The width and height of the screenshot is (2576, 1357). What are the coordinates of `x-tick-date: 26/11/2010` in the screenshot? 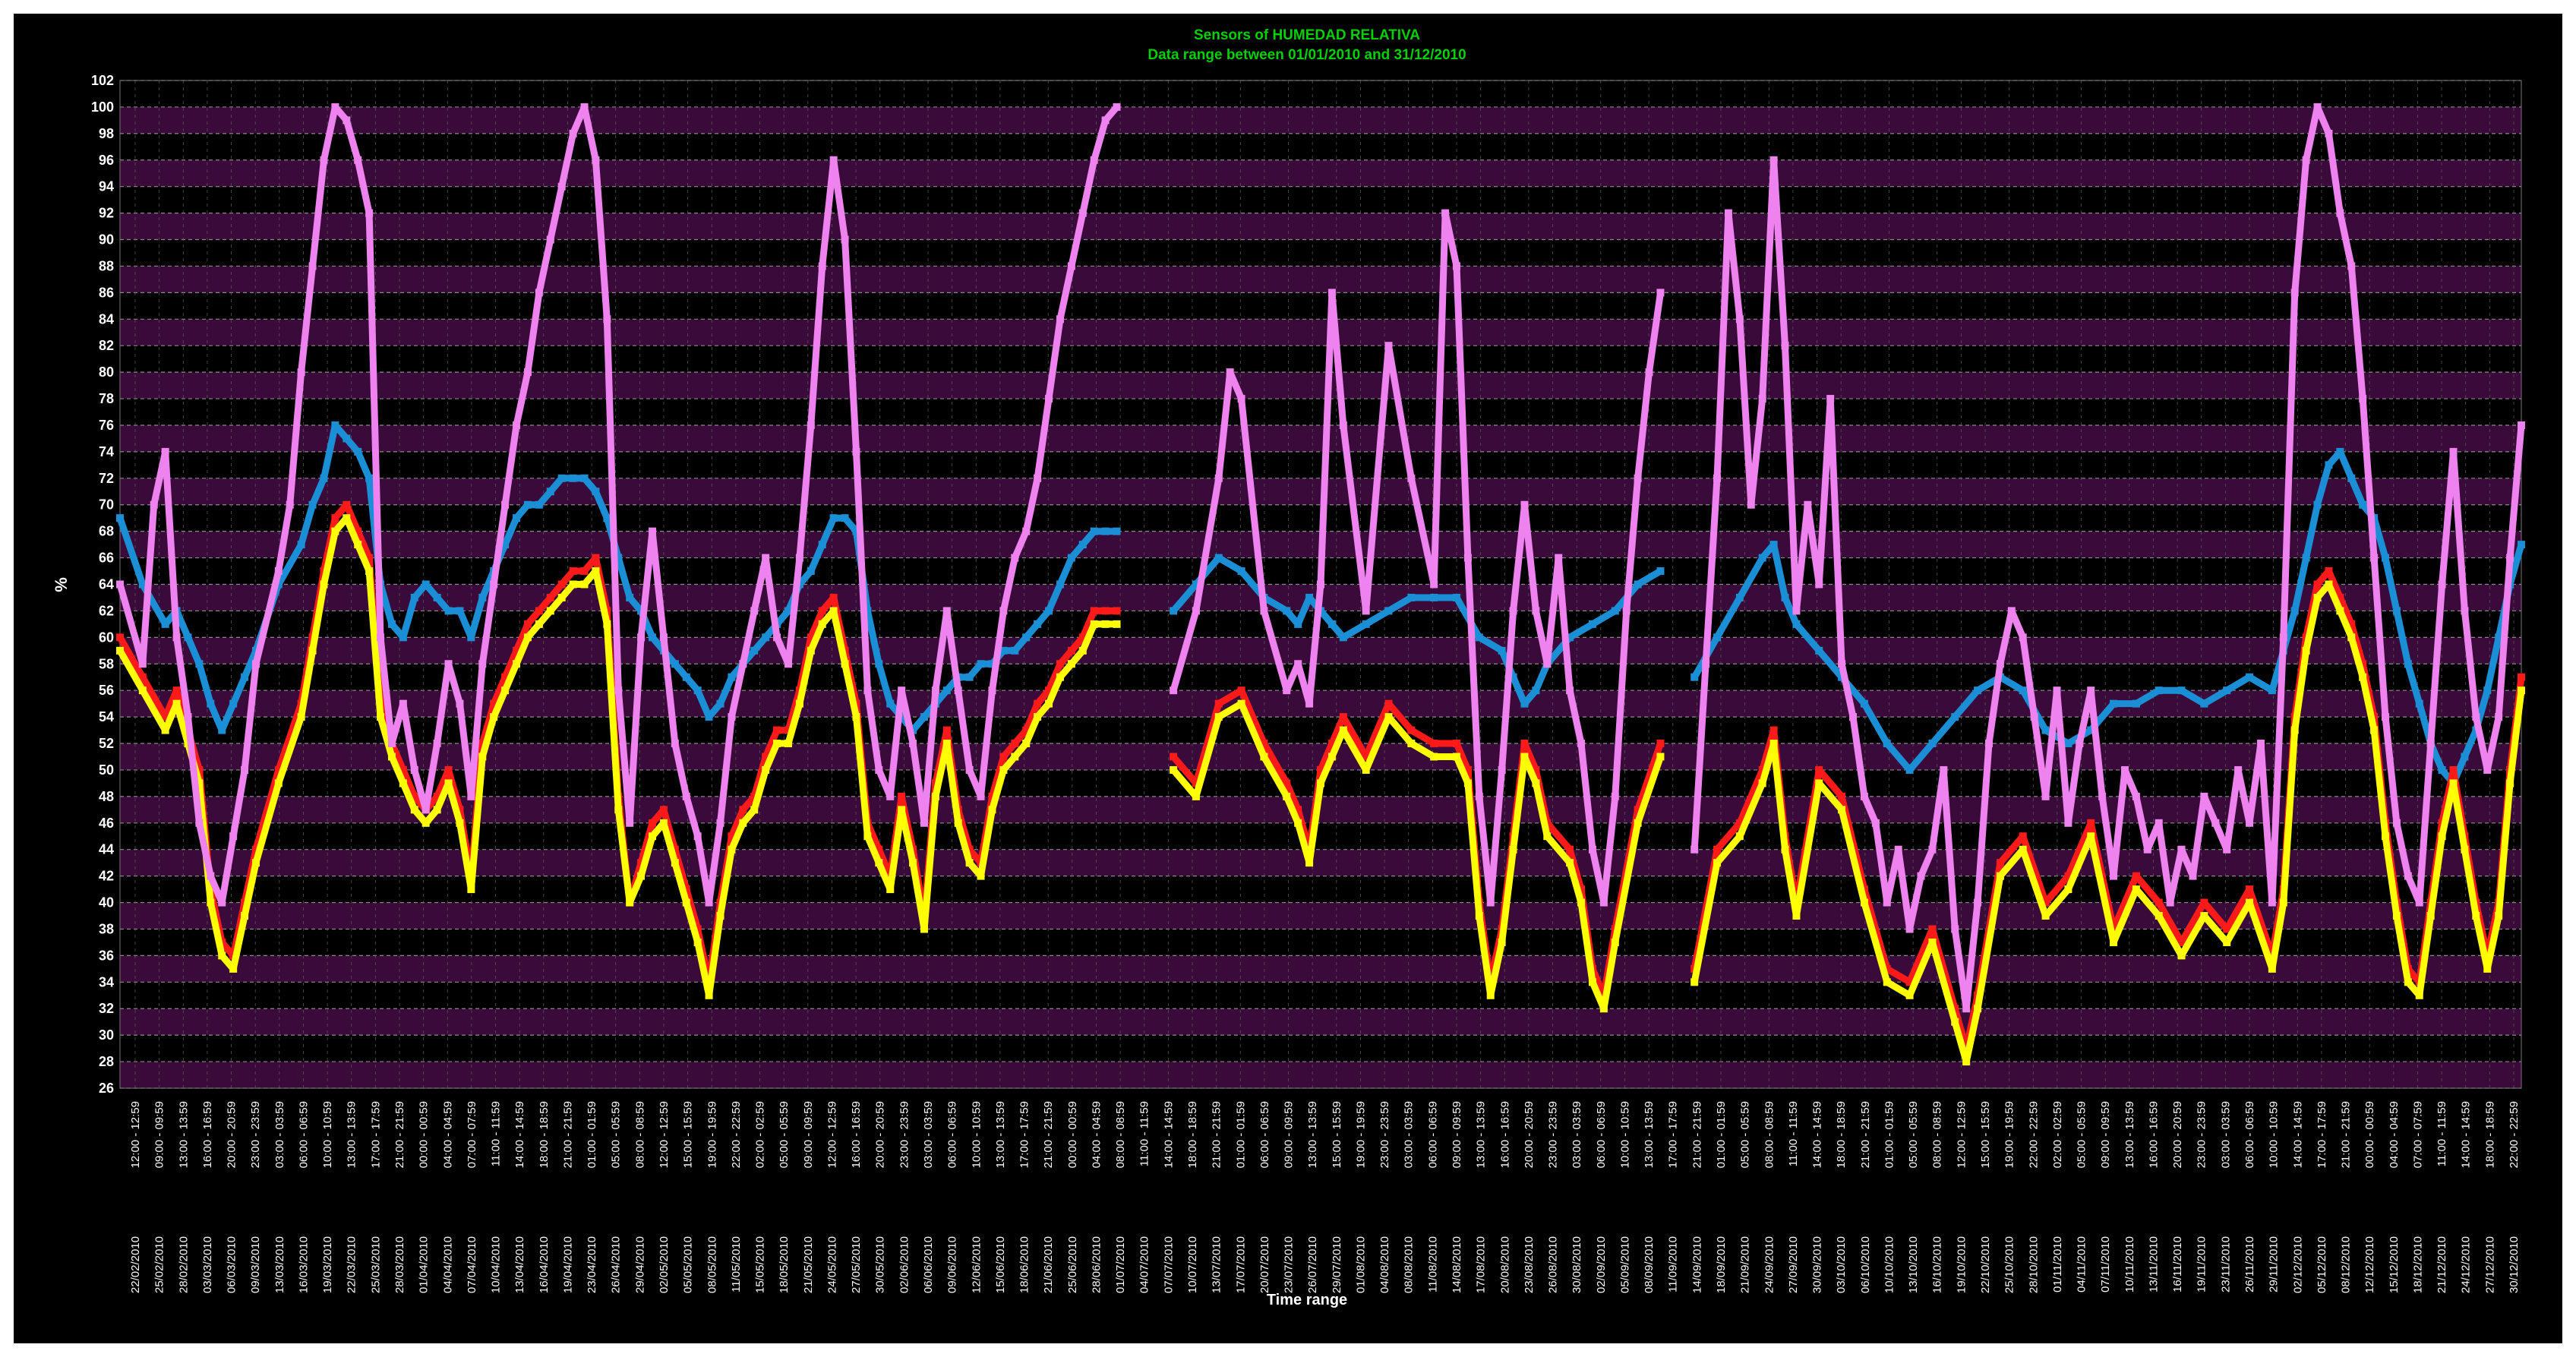 It's located at (2249, 1264).